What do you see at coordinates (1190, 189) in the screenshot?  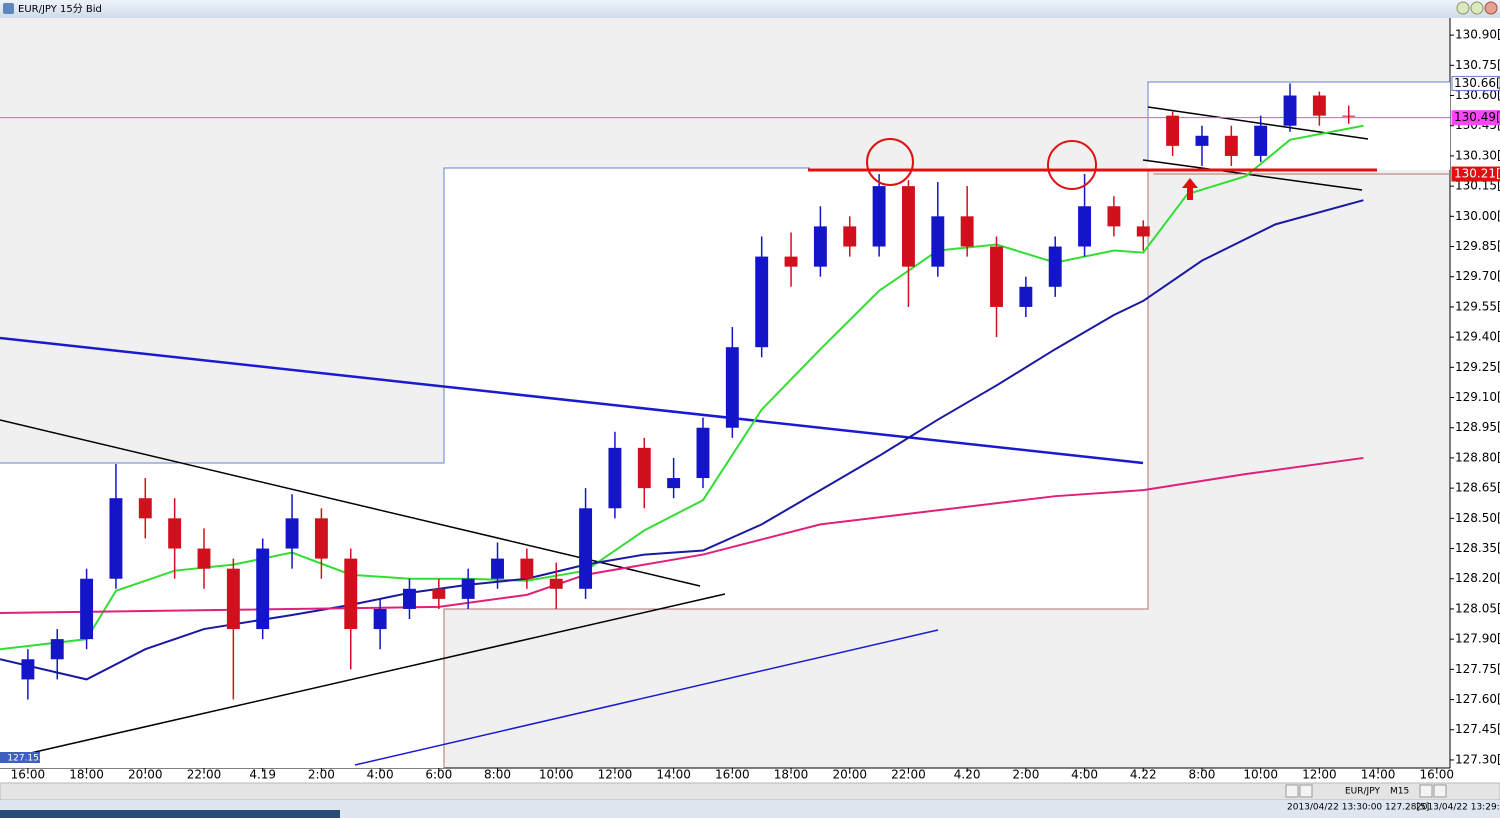 I see `up-arrow` at bounding box center [1190, 189].